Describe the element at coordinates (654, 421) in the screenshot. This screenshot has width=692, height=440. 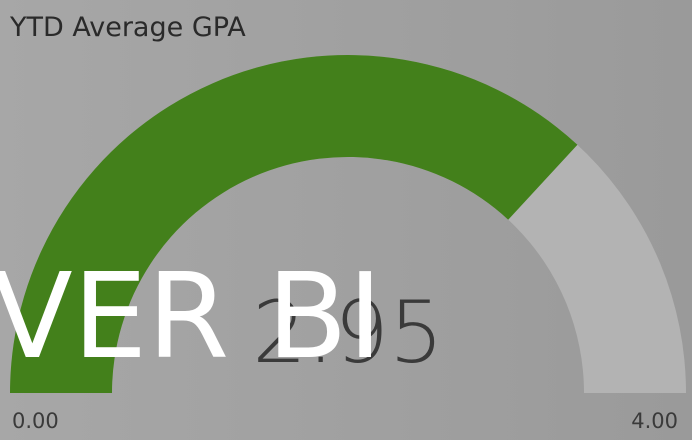
I see `tick-label: 4.00` at that location.